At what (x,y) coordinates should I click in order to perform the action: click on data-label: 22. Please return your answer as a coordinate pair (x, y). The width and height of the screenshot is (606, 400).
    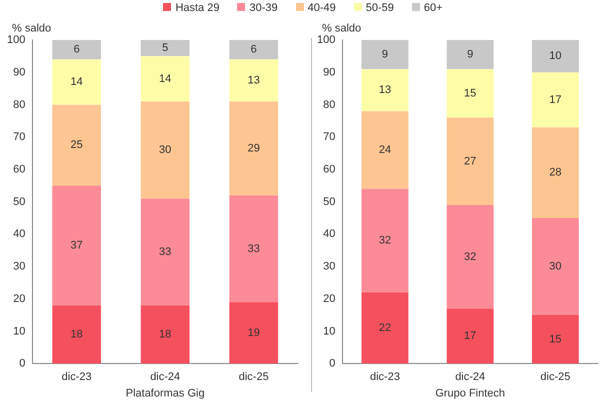
    Looking at the image, I should click on (385, 328).